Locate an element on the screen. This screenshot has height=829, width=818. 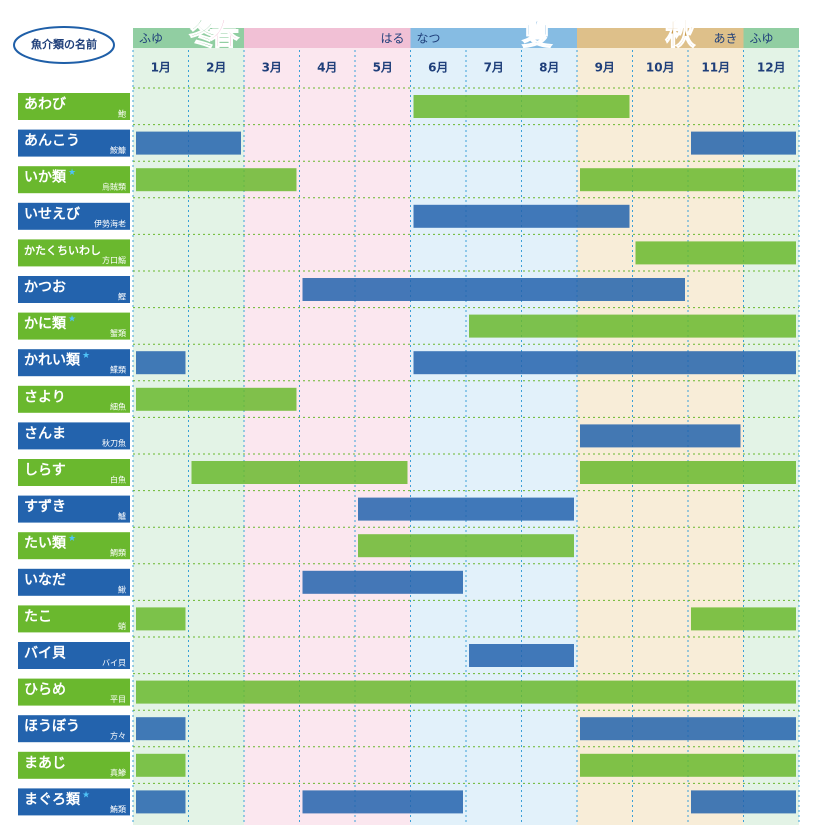
season-kanji: 秋 is located at coordinates (680, 35).